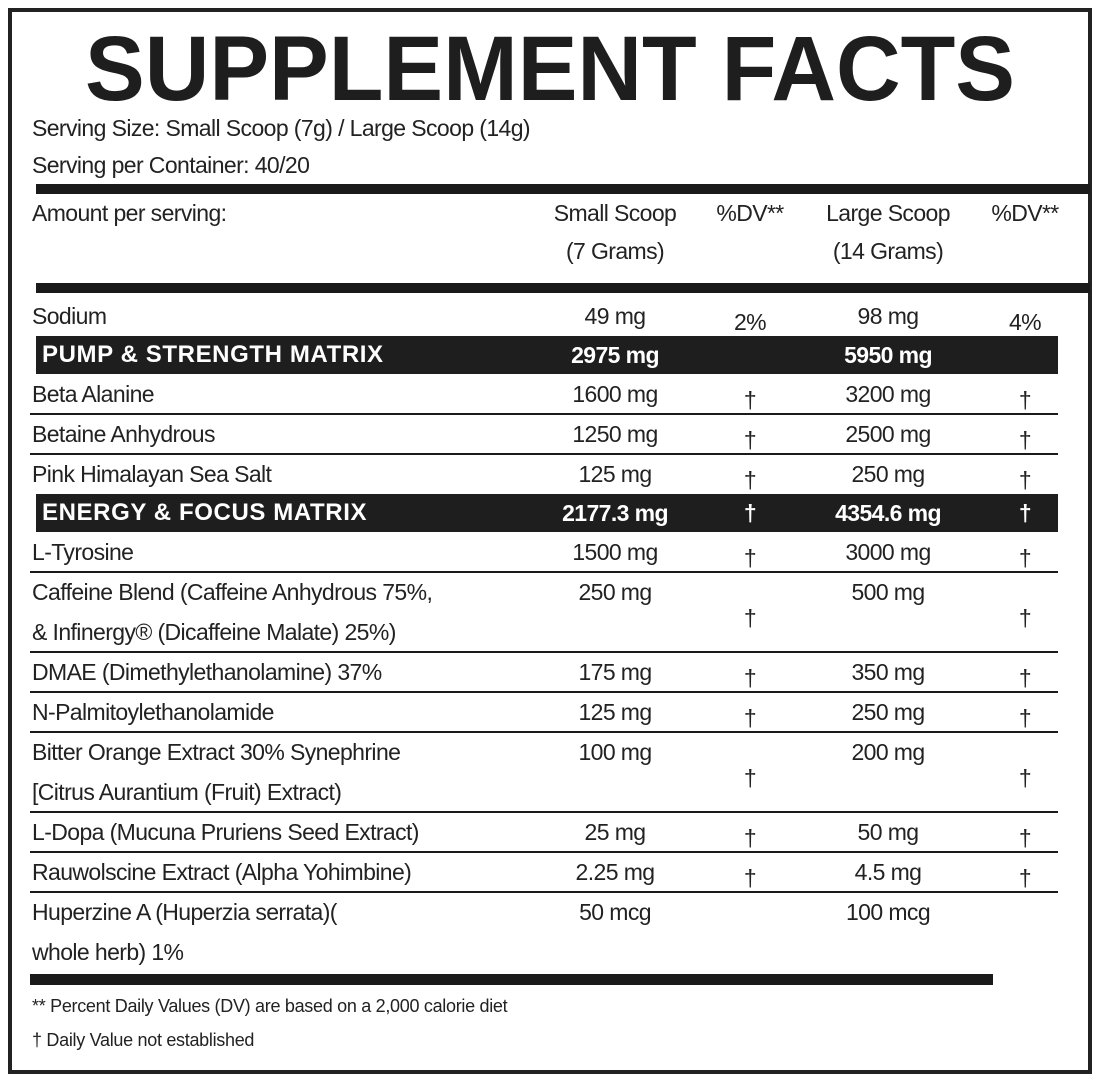  Describe the element at coordinates (615, 552) in the screenshot. I see `amount: 1500 mg` at that location.